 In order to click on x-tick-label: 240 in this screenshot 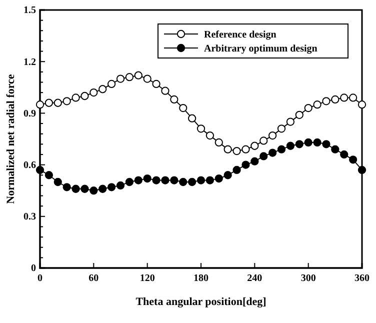, I will do `click(254, 278)`.